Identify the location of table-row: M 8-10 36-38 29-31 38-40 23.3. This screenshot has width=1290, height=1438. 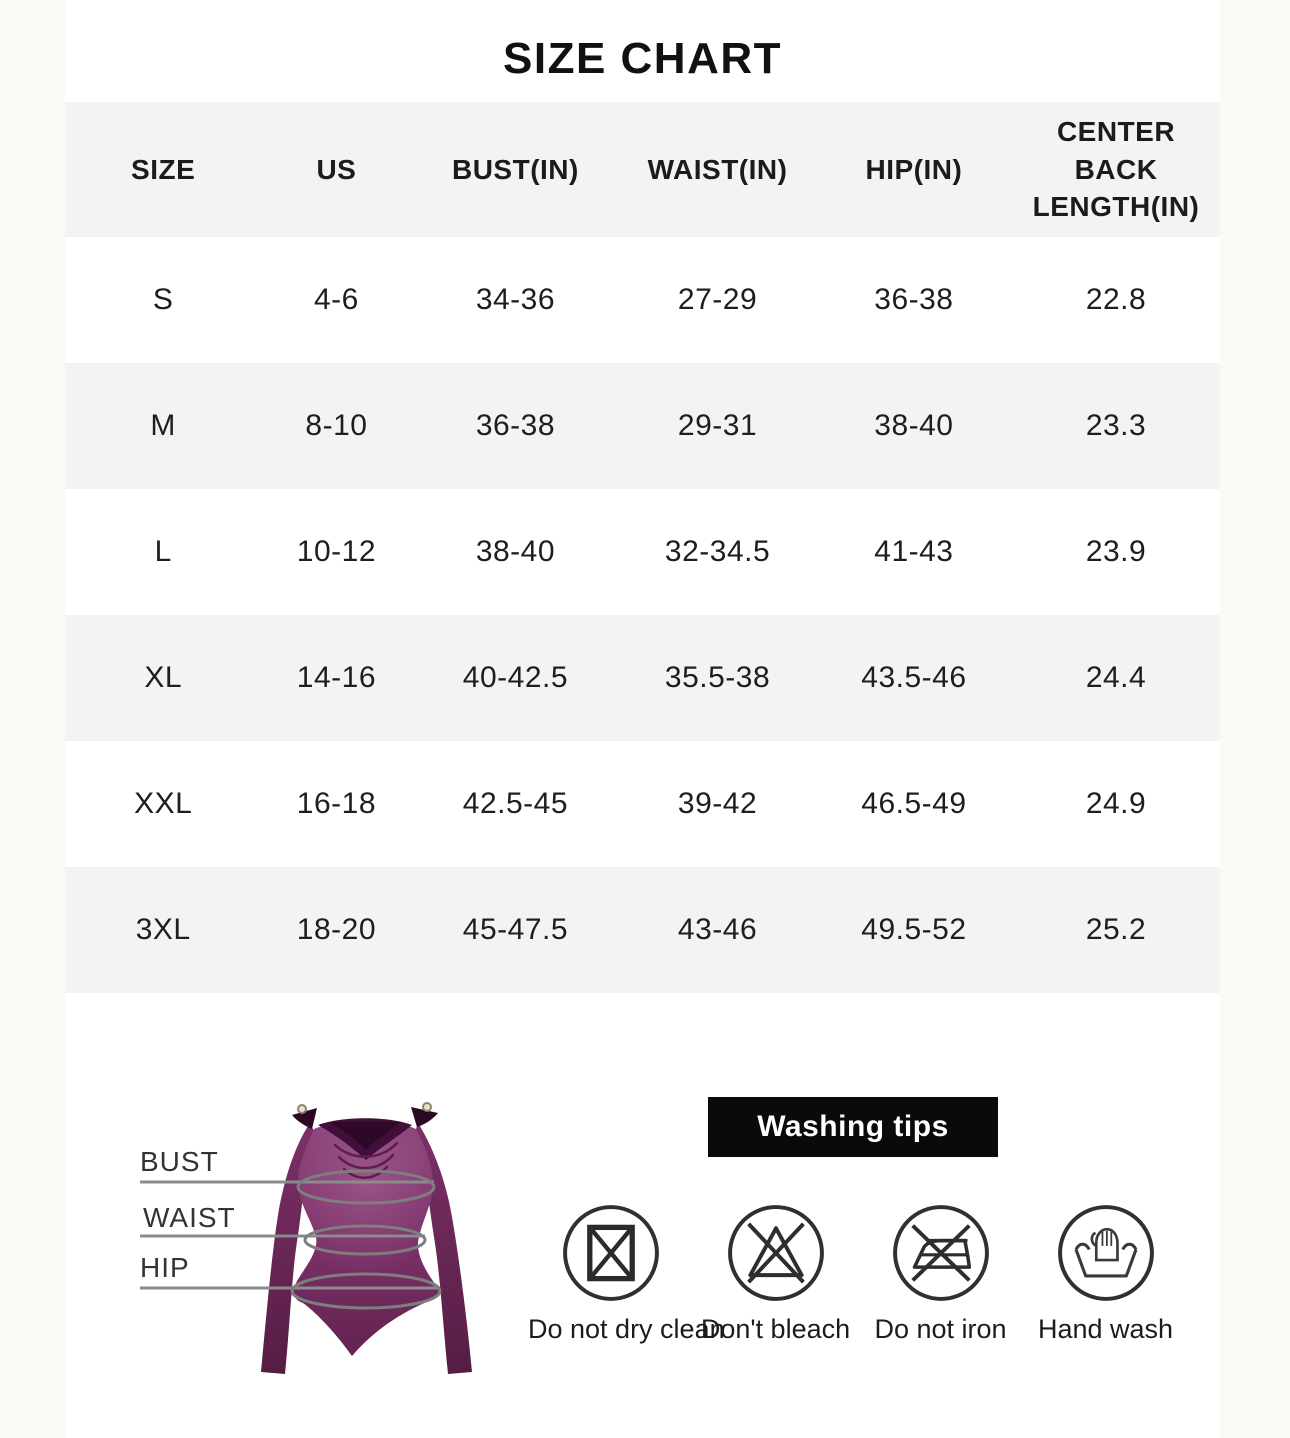
(642, 426).